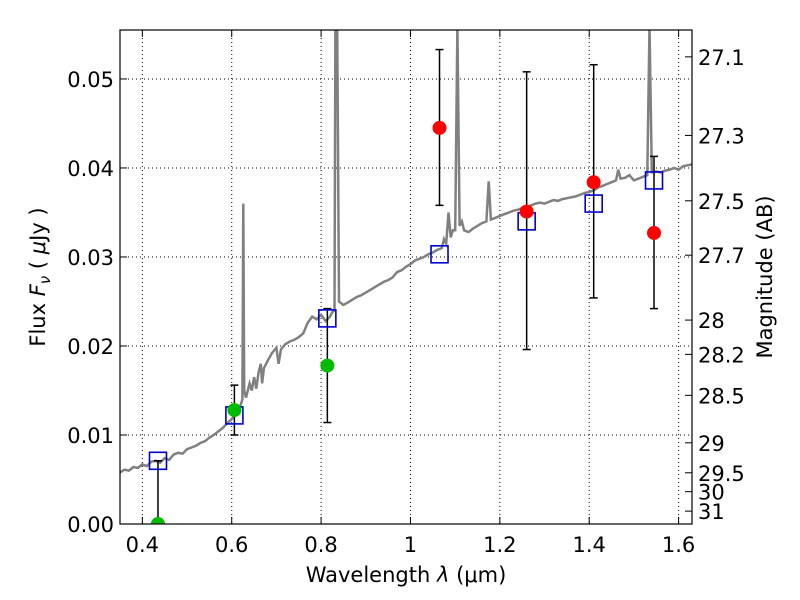 The height and width of the screenshot is (600, 800). What do you see at coordinates (711, 444) in the screenshot?
I see `y2-tick-label: 29` at bounding box center [711, 444].